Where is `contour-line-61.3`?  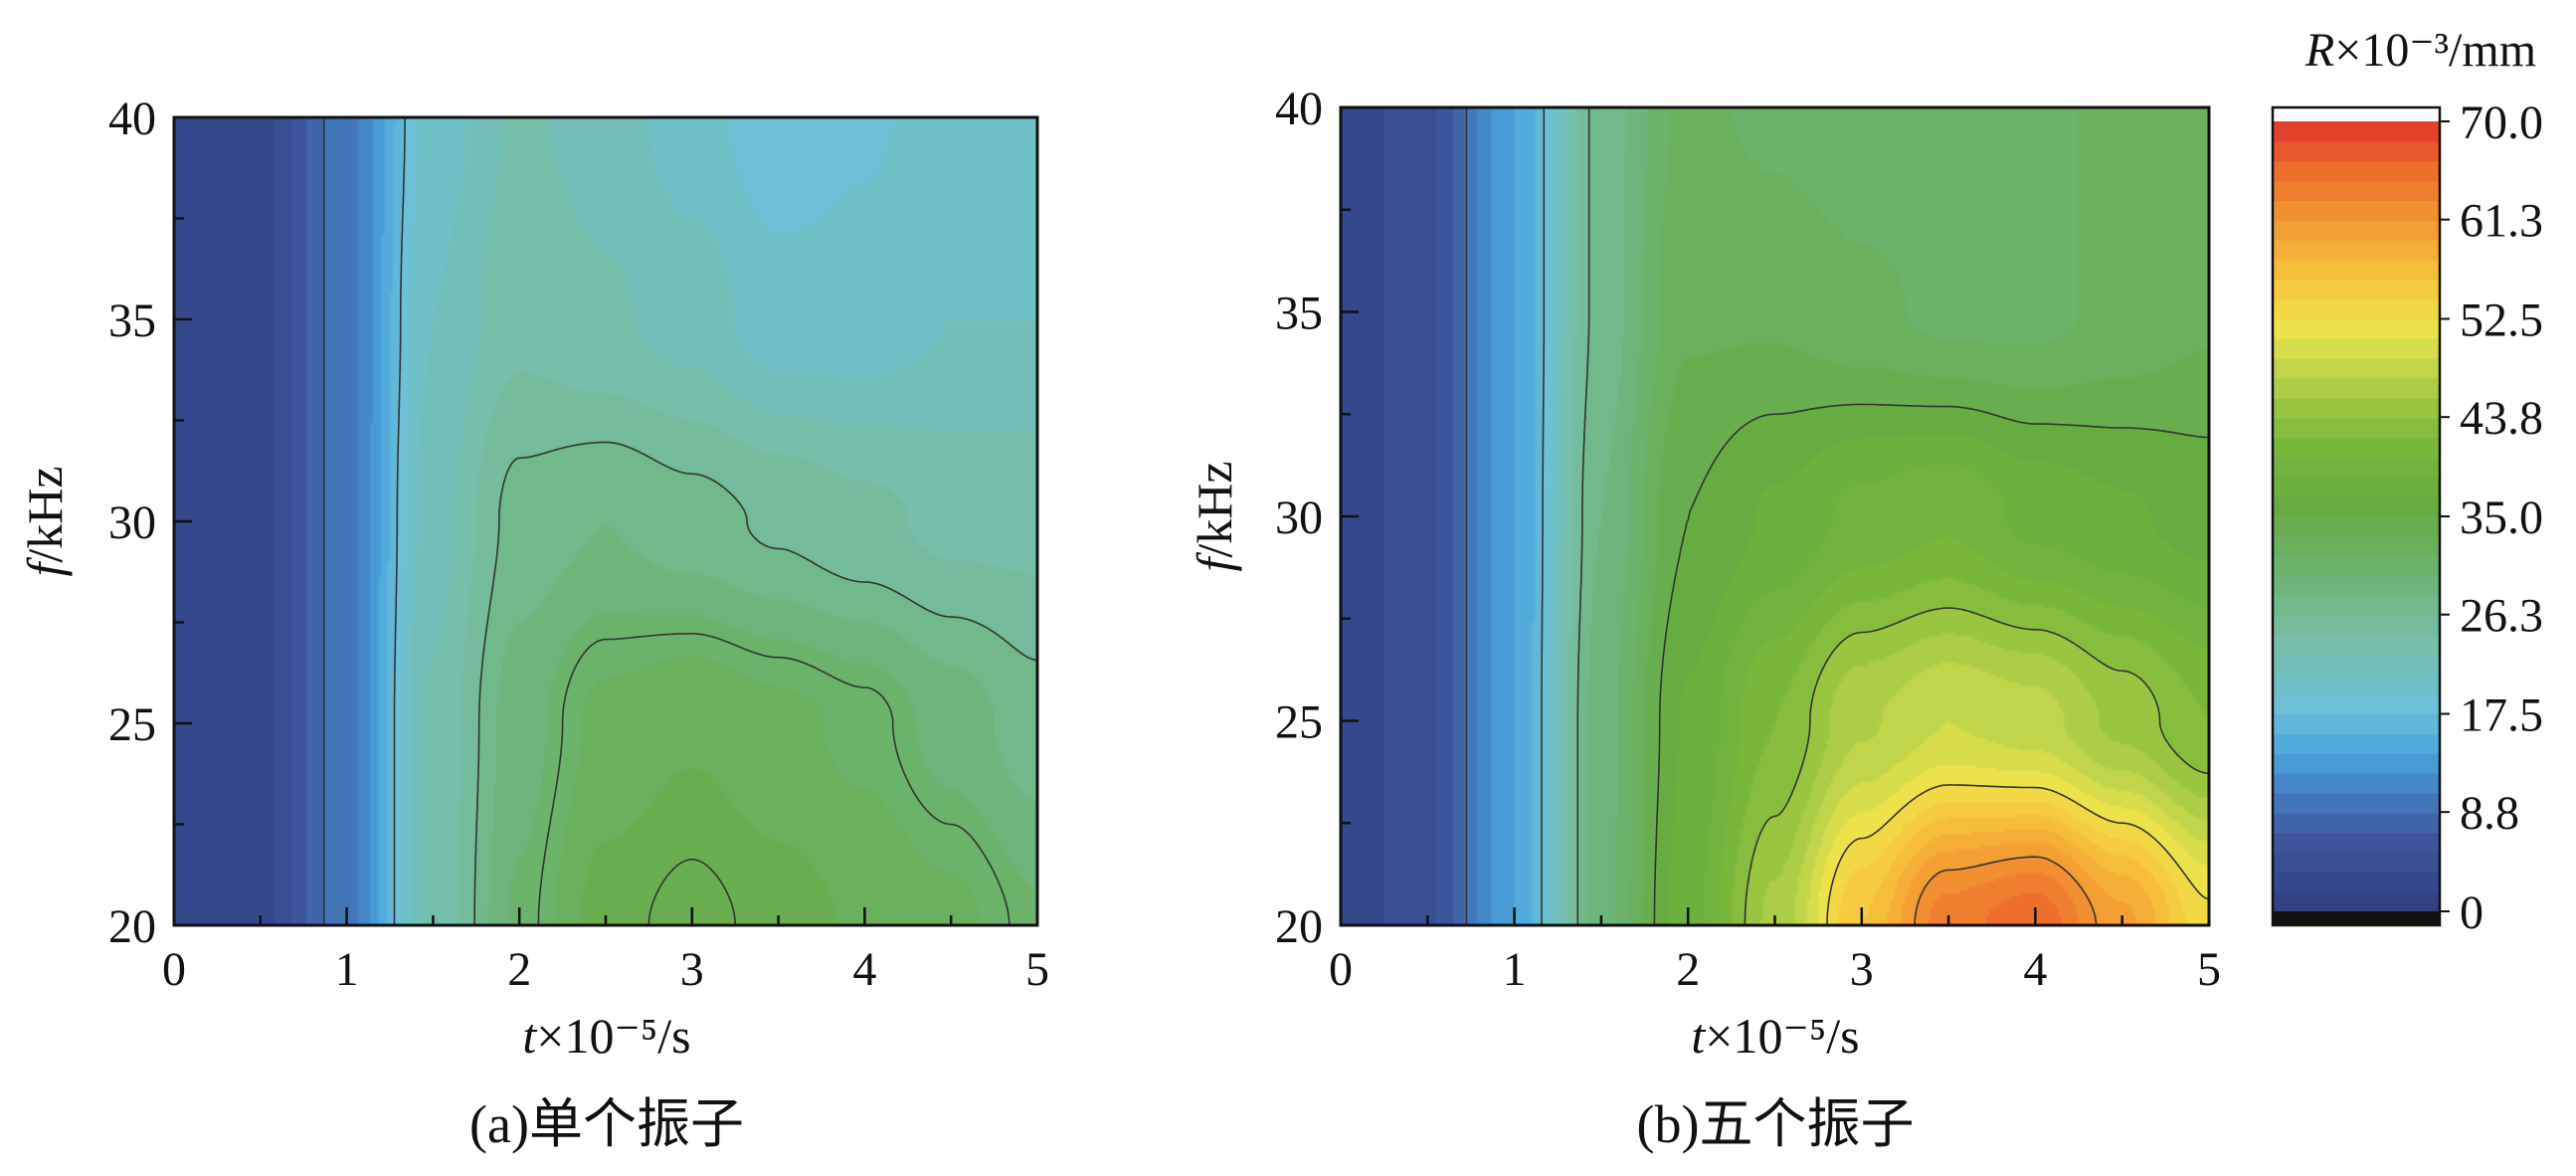
contour-line-61.3 is located at coordinates (2006, 890).